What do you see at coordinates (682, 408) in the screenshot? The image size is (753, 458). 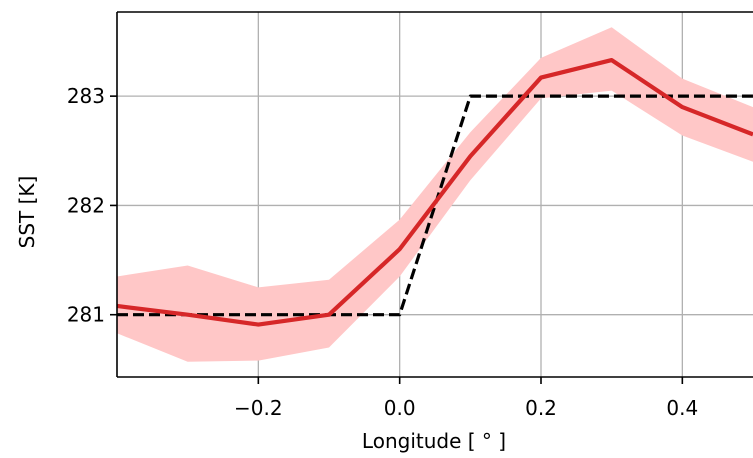 I see `x-tick-label: 0.4` at bounding box center [682, 408].